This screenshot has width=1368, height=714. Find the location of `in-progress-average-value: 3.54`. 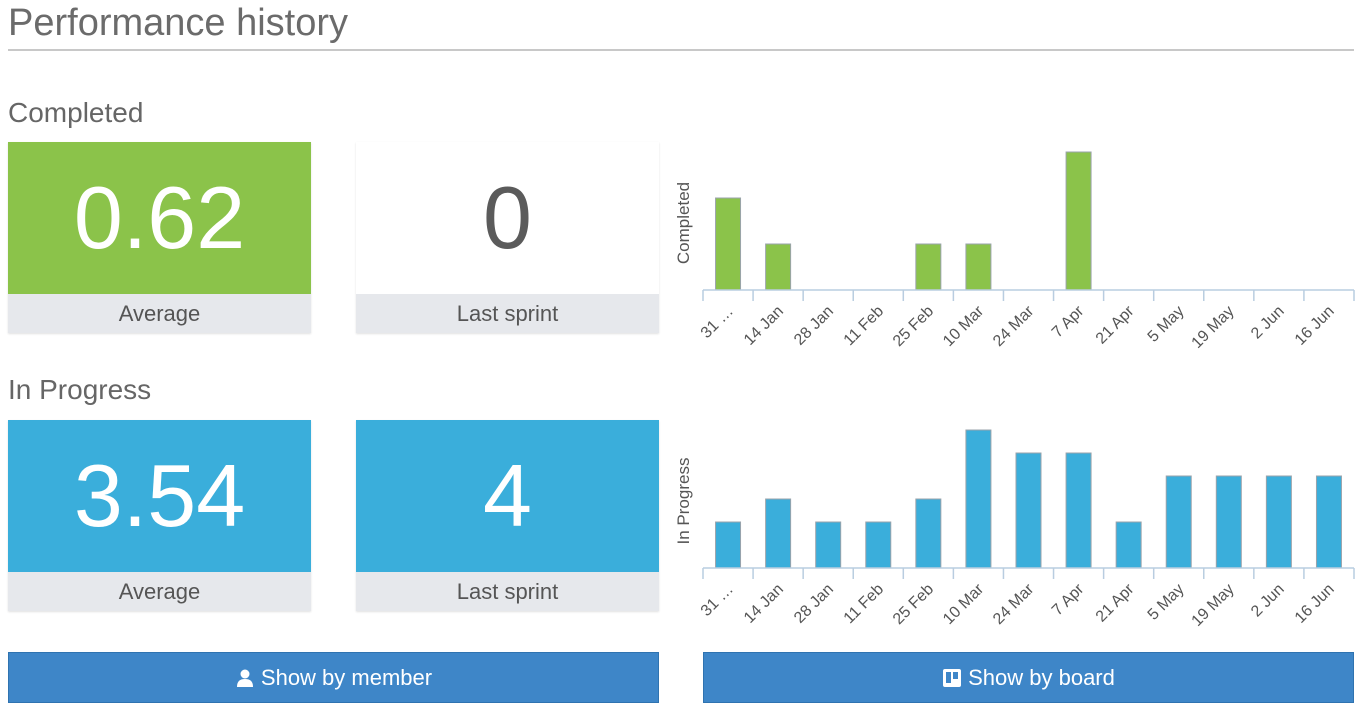

in-progress-average-value: 3.54 is located at coordinates (159, 495).